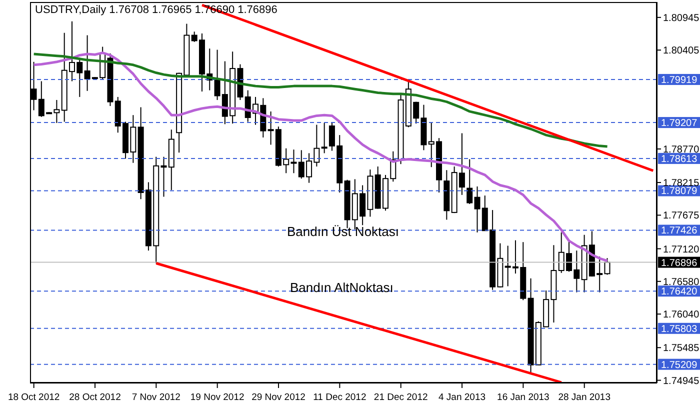  I want to click on ref-line-label: 1.79919, so click(679, 80).